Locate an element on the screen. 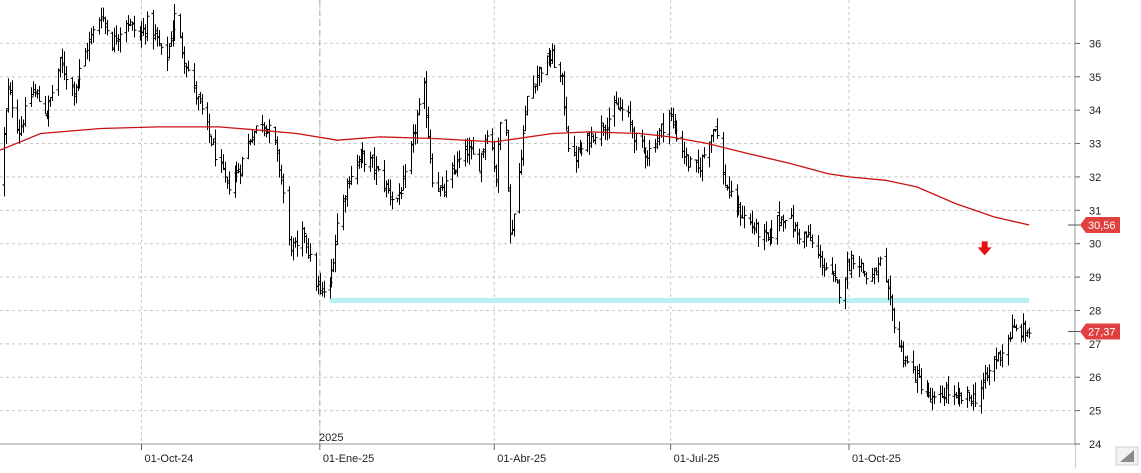 The image size is (1141, 473). scroll-corner-icon is located at coordinates (1127, 456).